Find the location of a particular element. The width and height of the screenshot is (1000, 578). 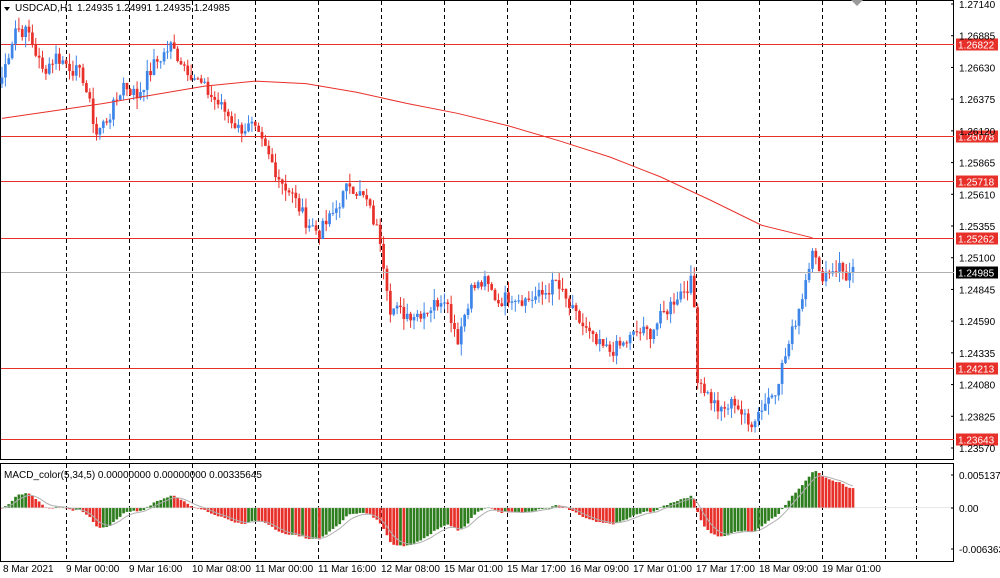

x-tick-label: 12 Mar 08:00 is located at coordinates (410, 569).